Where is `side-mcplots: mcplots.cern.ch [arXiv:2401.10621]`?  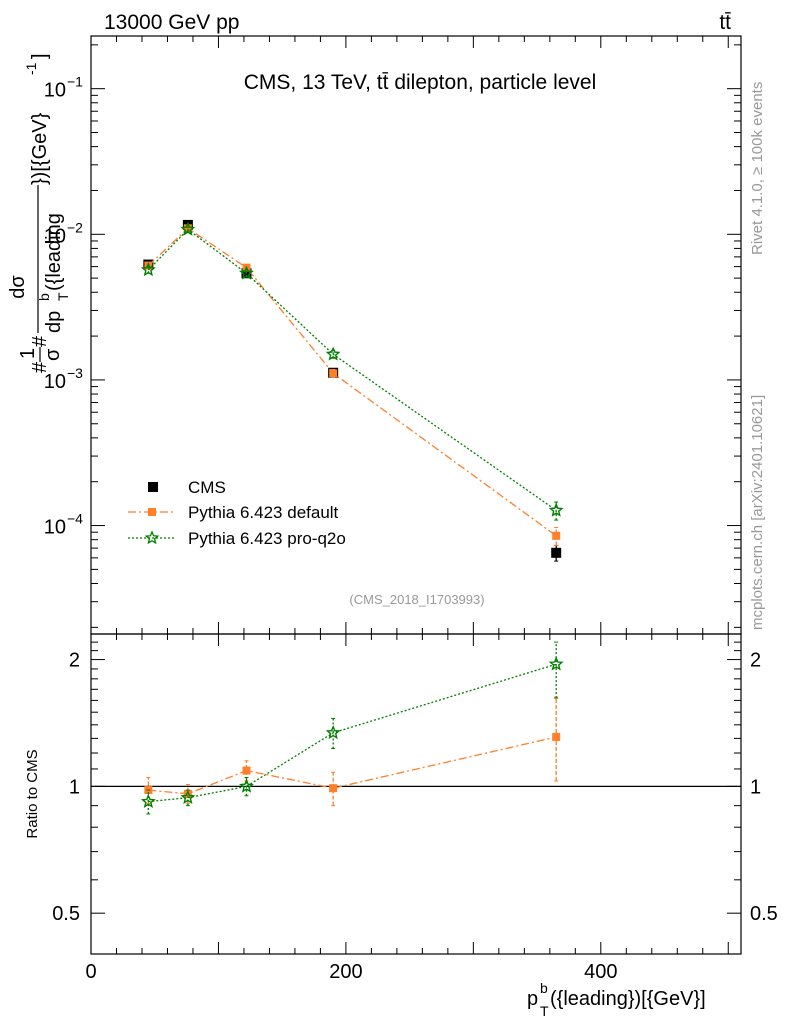
side-mcplots: mcplots.cern.ch [arXiv:2401.10621] is located at coordinates (757, 512).